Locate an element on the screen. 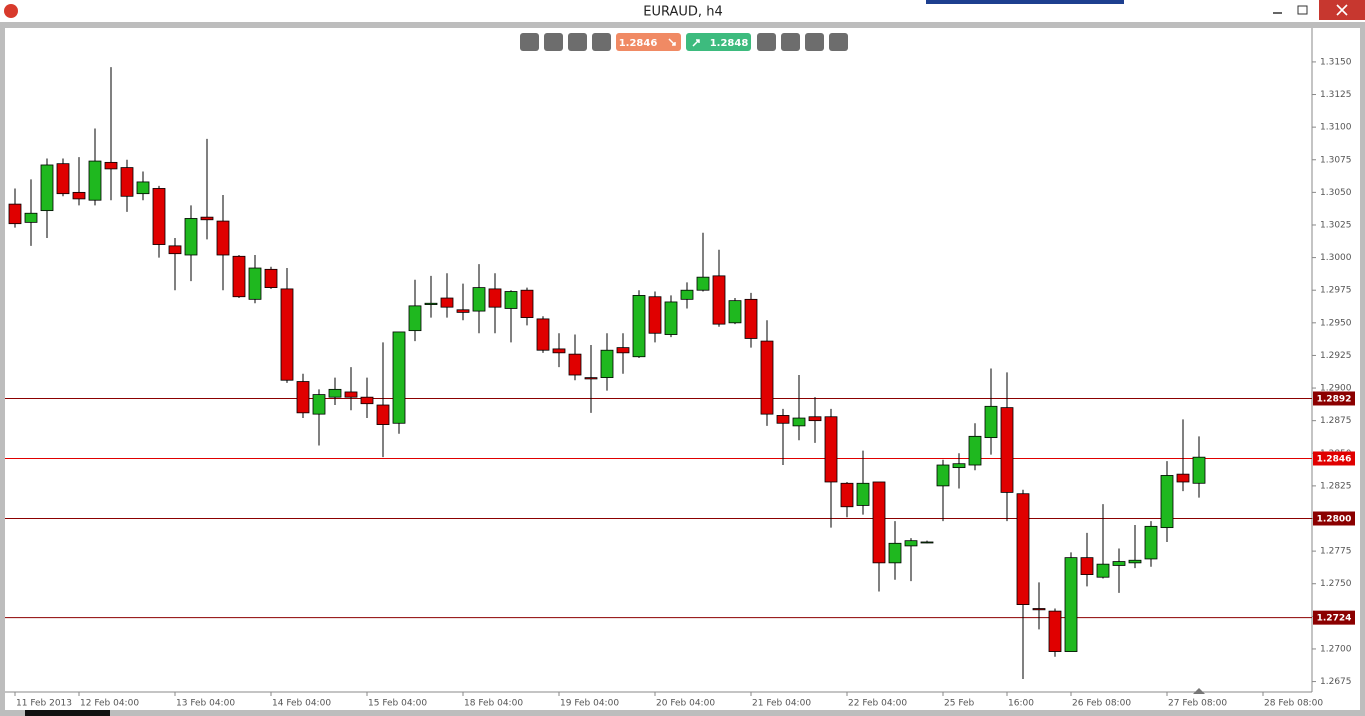 The width and height of the screenshot is (1365, 716). taskbar-strip is located at coordinates (1025, 2).